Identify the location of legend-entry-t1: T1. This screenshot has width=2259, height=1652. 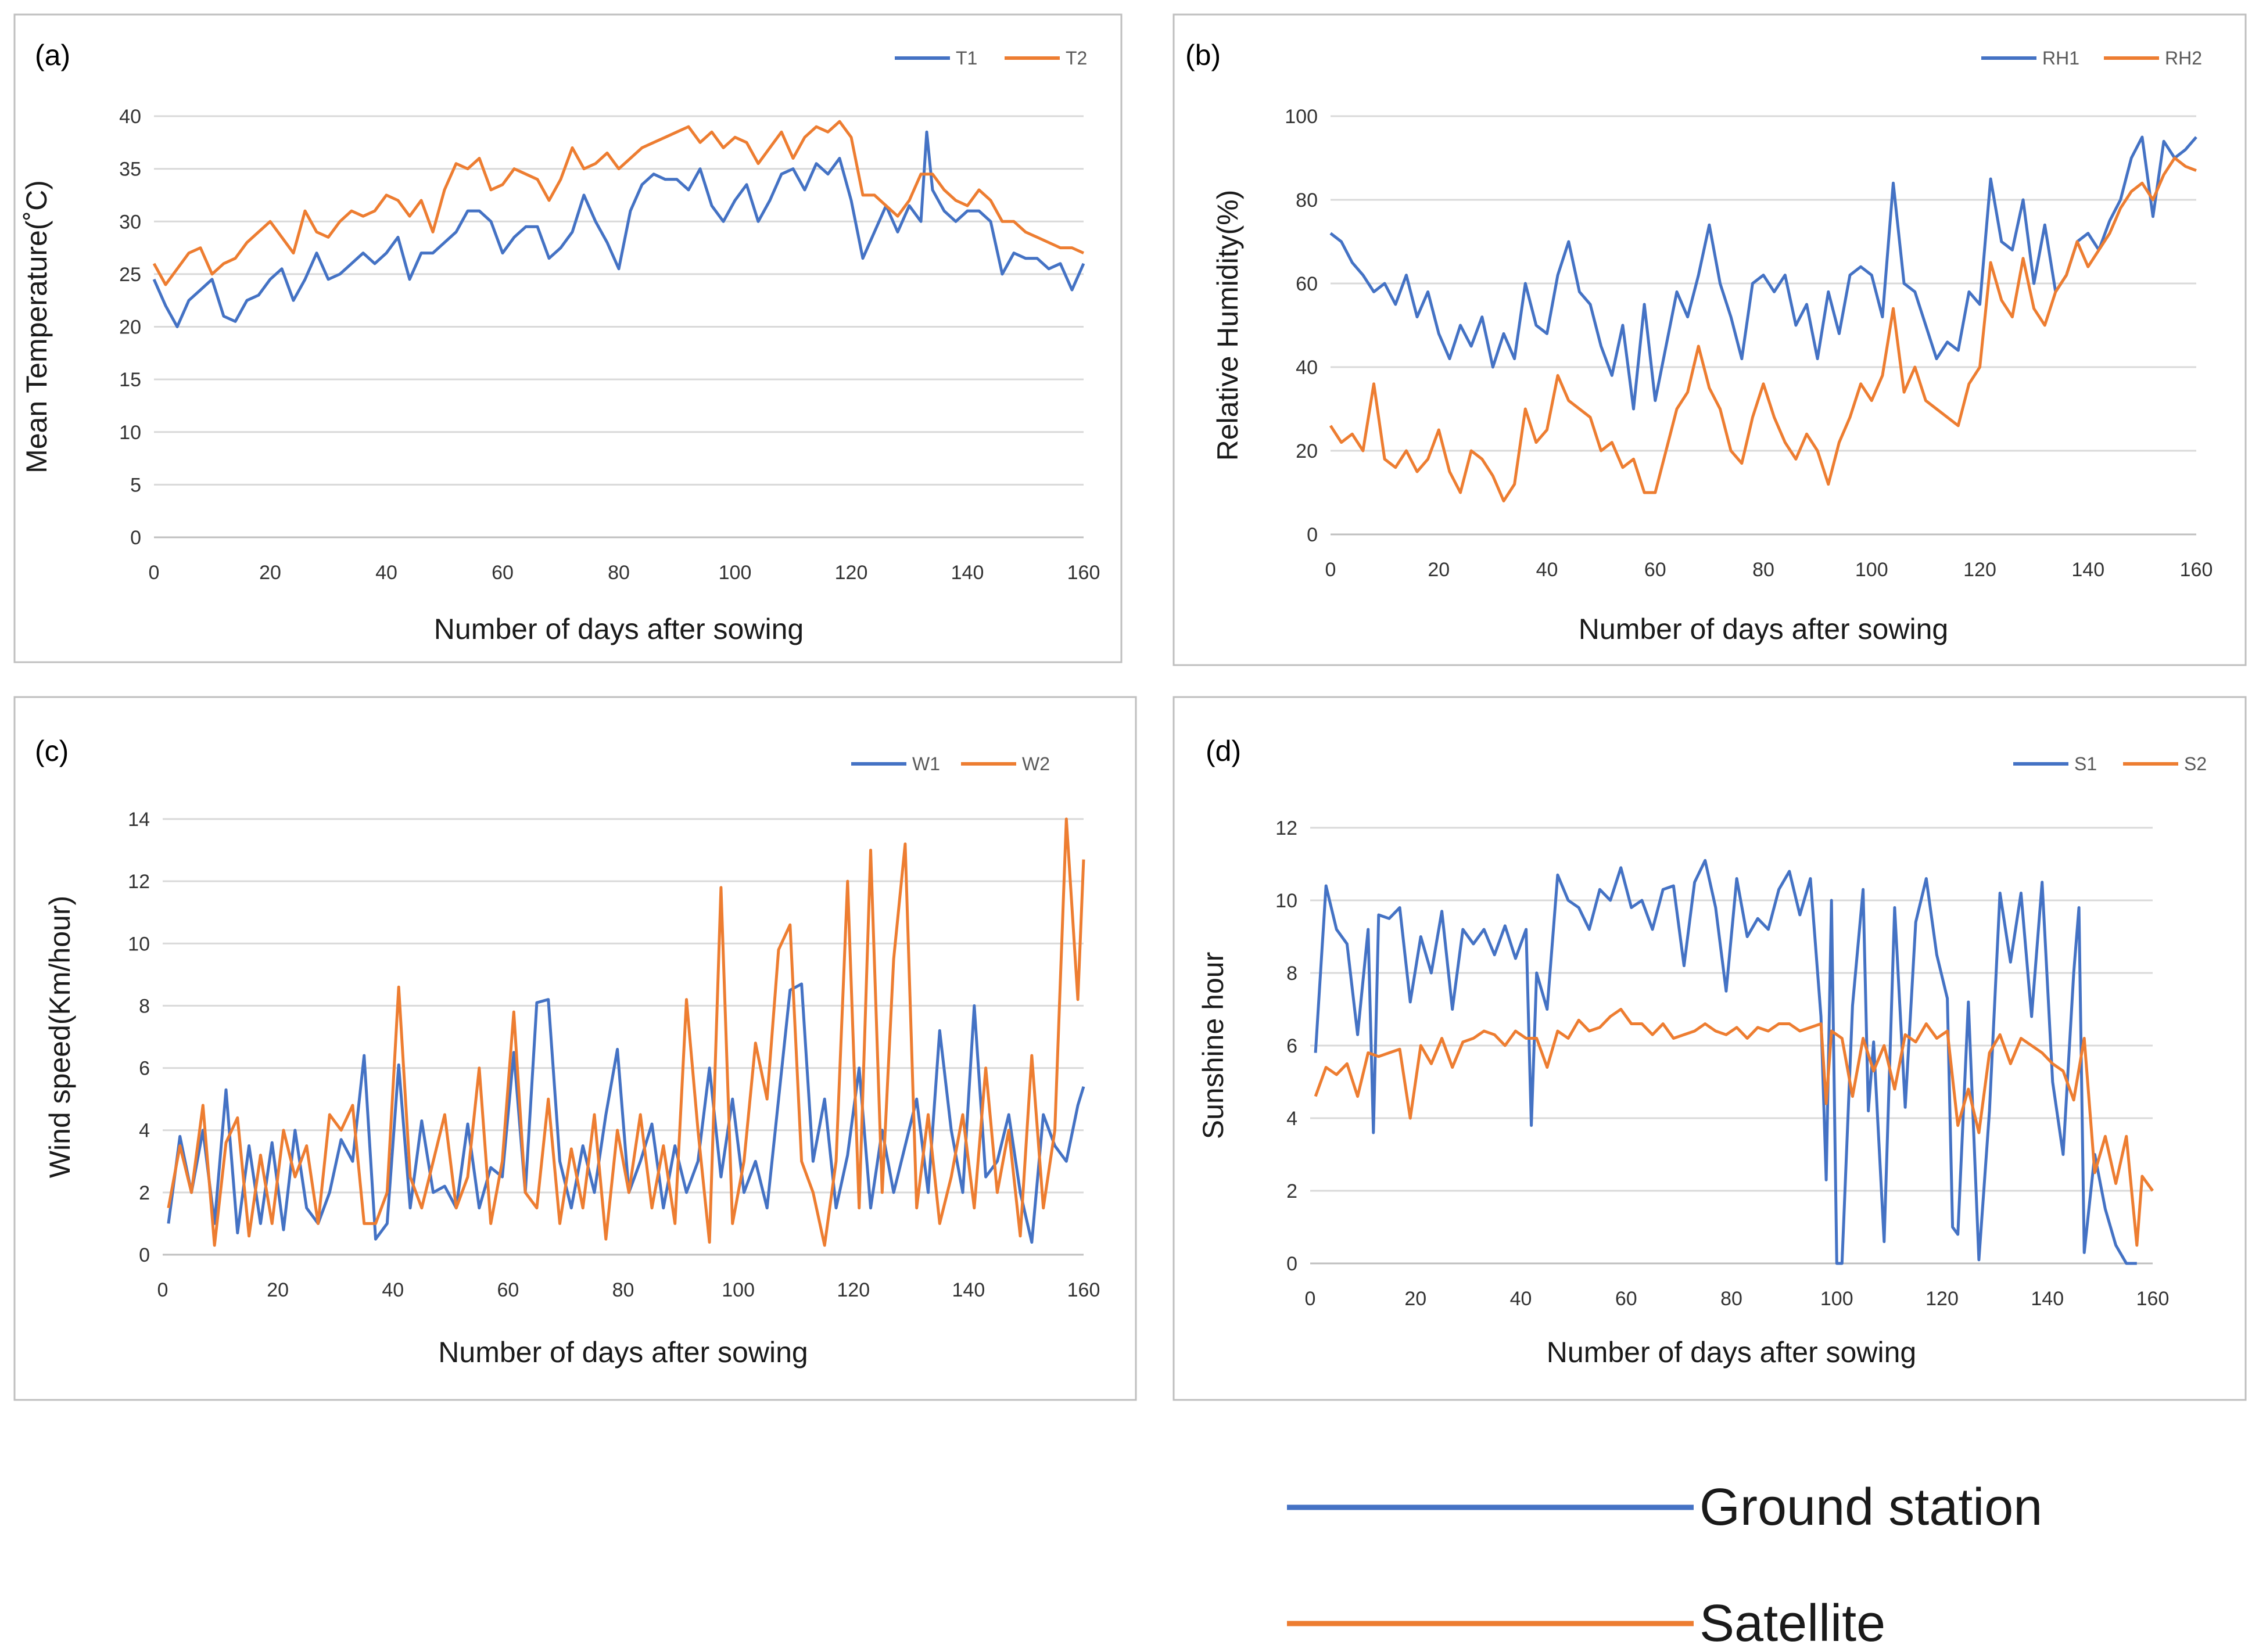
(966, 59).